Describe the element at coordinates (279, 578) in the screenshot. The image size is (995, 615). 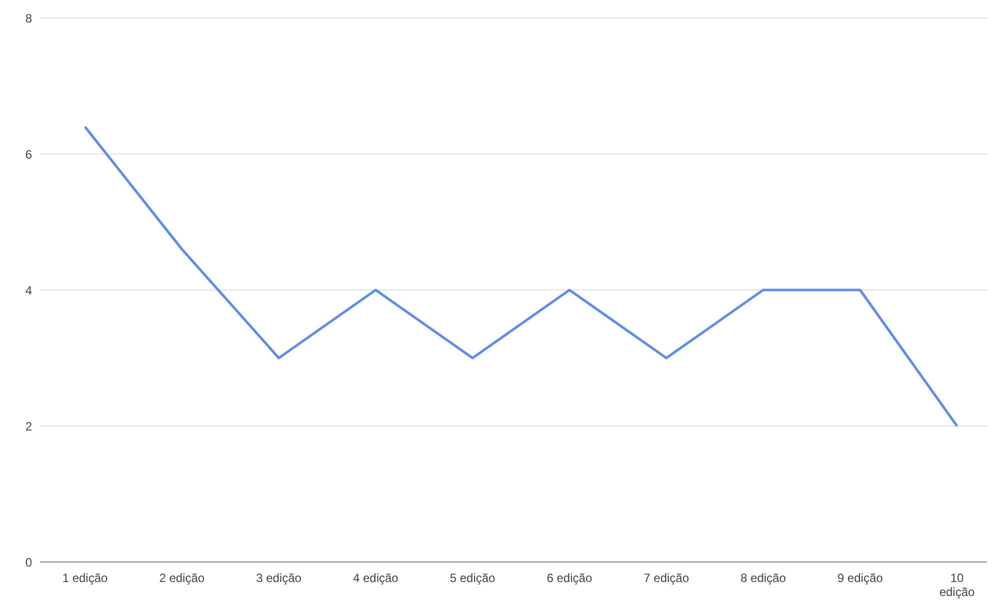
I see `x-tick-label: 3 edição` at that location.